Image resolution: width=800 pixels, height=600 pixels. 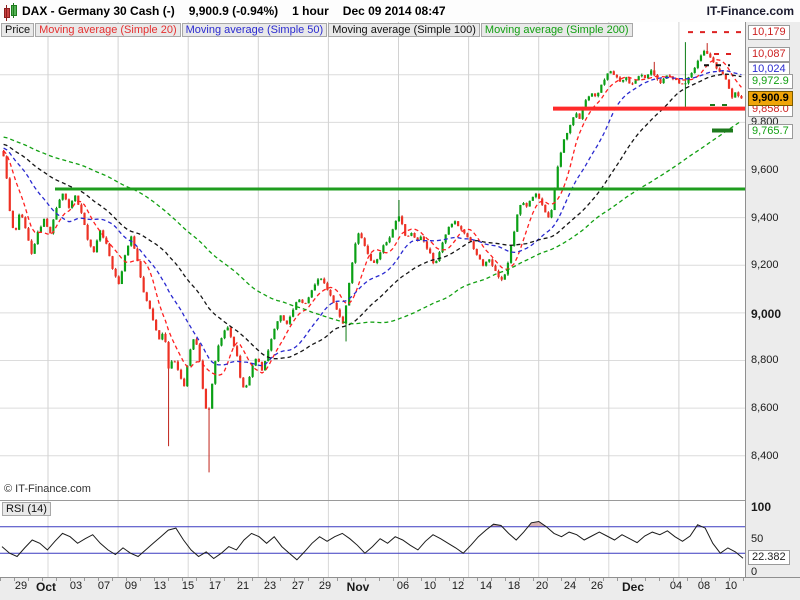 What do you see at coordinates (770, 82) in the screenshot?
I see `price-level-label-9972.9: 9,972.9` at bounding box center [770, 82].